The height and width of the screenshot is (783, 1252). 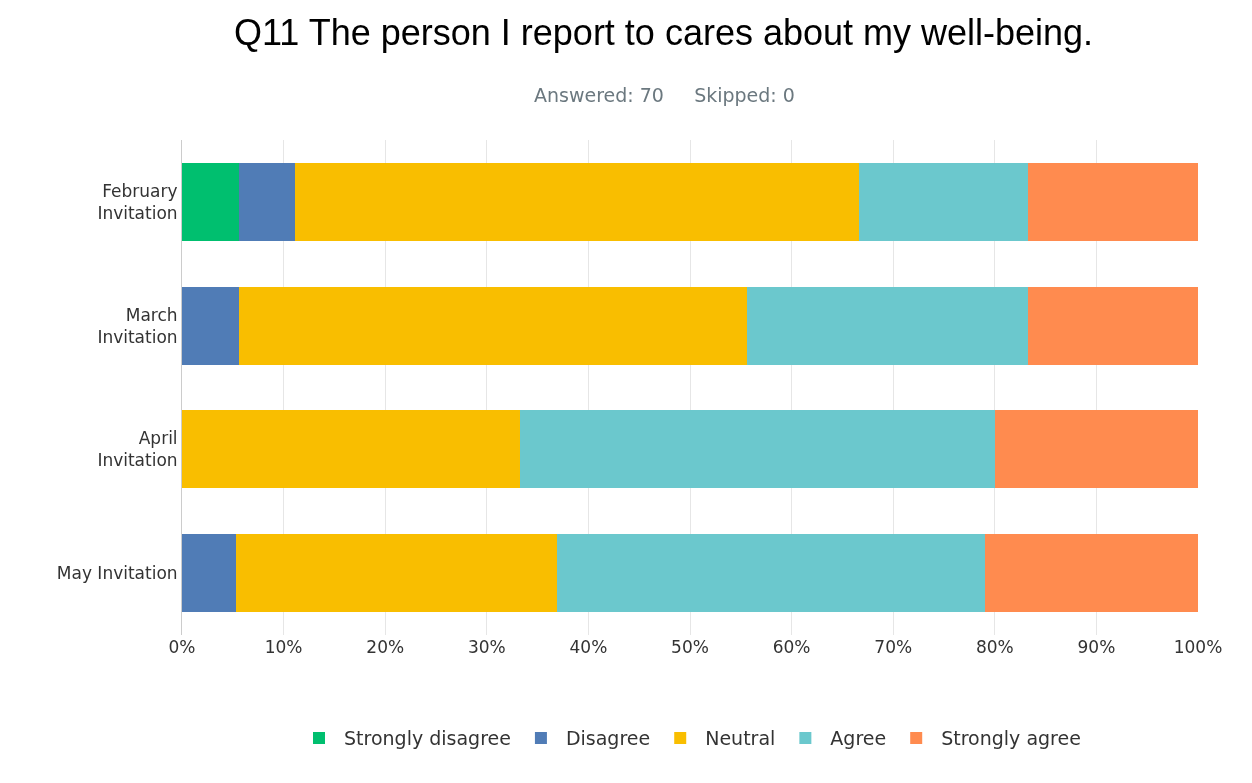 I want to click on x-tick-label: 100%, so click(x=1198, y=647).